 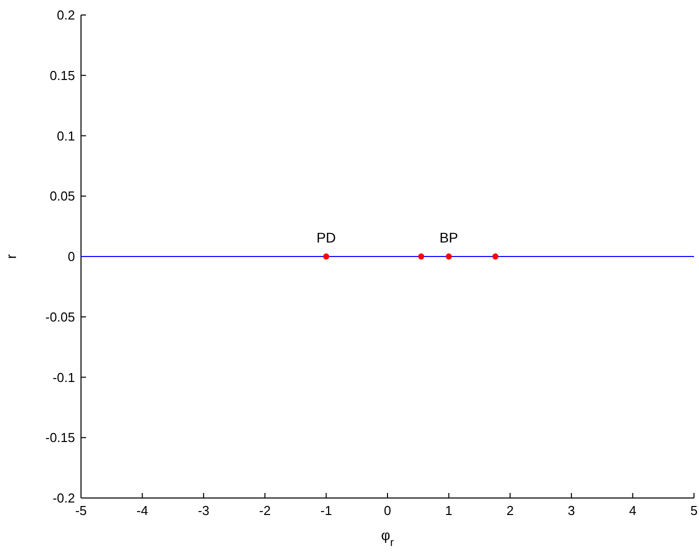 I want to click on y-axis-title: r, so click(x=11, y=256).